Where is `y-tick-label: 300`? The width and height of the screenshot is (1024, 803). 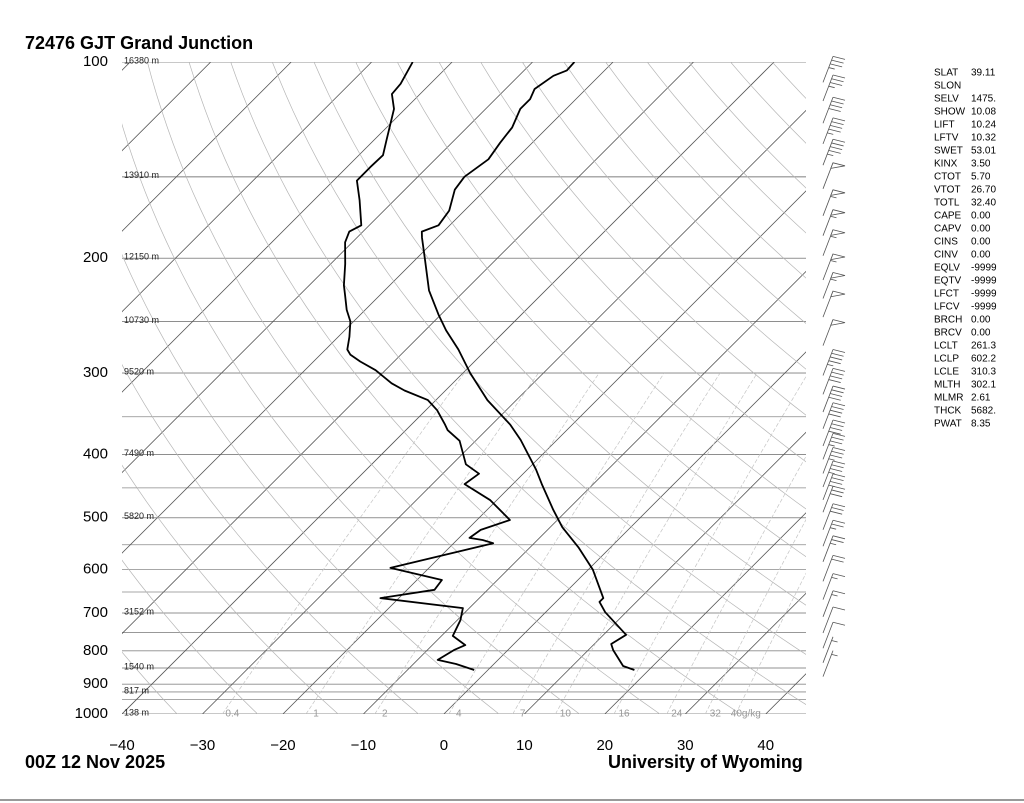
y-tick-label: 300 is located at coordinates (95, 372).